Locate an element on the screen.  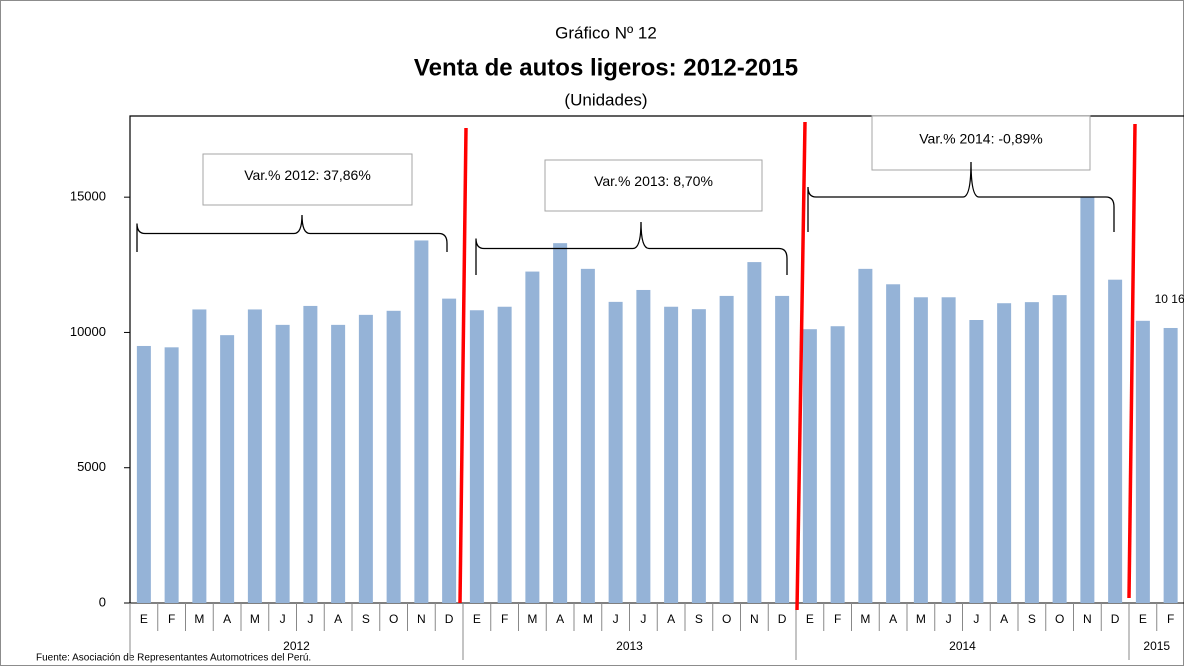
y-tick-label: 0 is located at coordinates (102, 601).